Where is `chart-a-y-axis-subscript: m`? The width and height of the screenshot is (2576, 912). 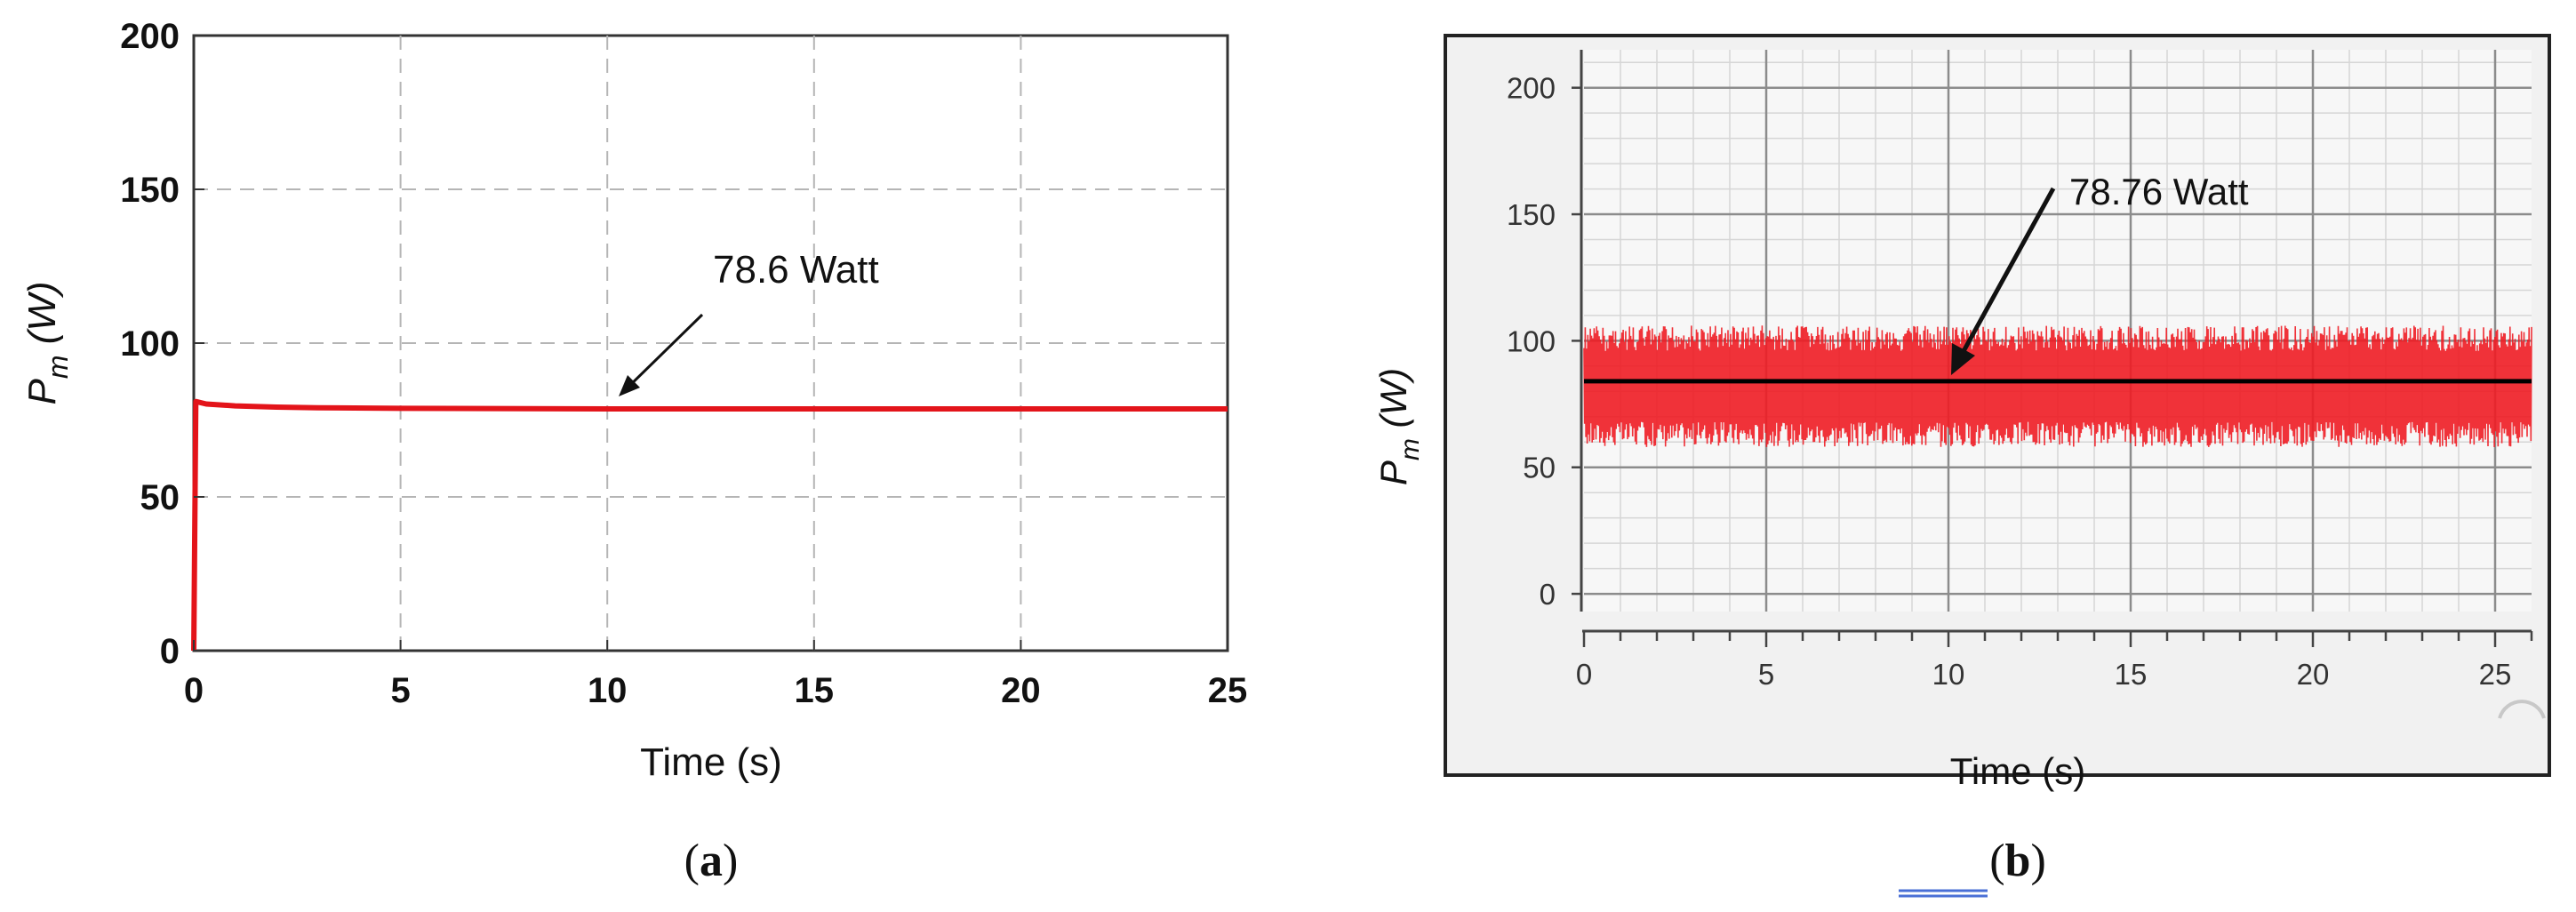 chart-a-y-axis-subscript: m is located at coordinates (58, 368).